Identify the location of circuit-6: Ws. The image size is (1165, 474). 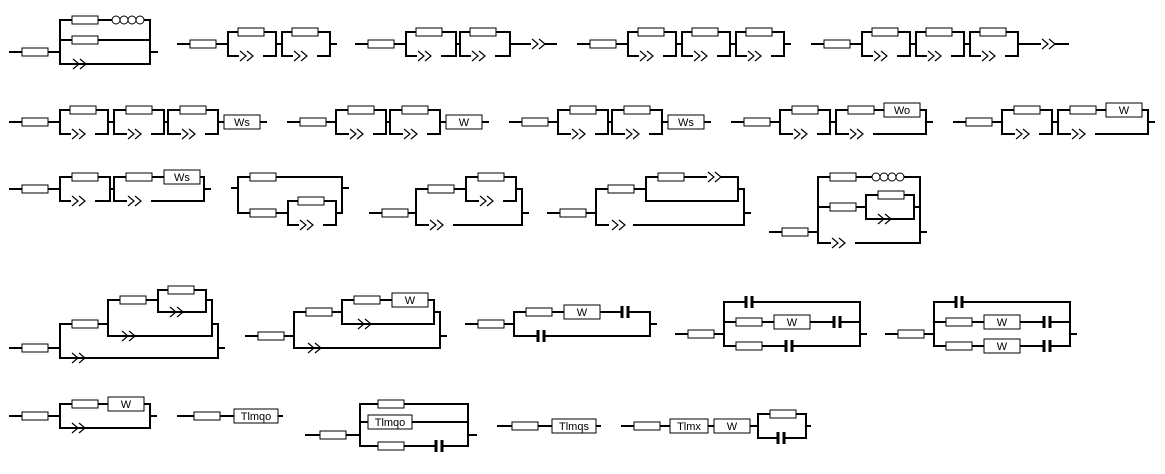
(138, 122).